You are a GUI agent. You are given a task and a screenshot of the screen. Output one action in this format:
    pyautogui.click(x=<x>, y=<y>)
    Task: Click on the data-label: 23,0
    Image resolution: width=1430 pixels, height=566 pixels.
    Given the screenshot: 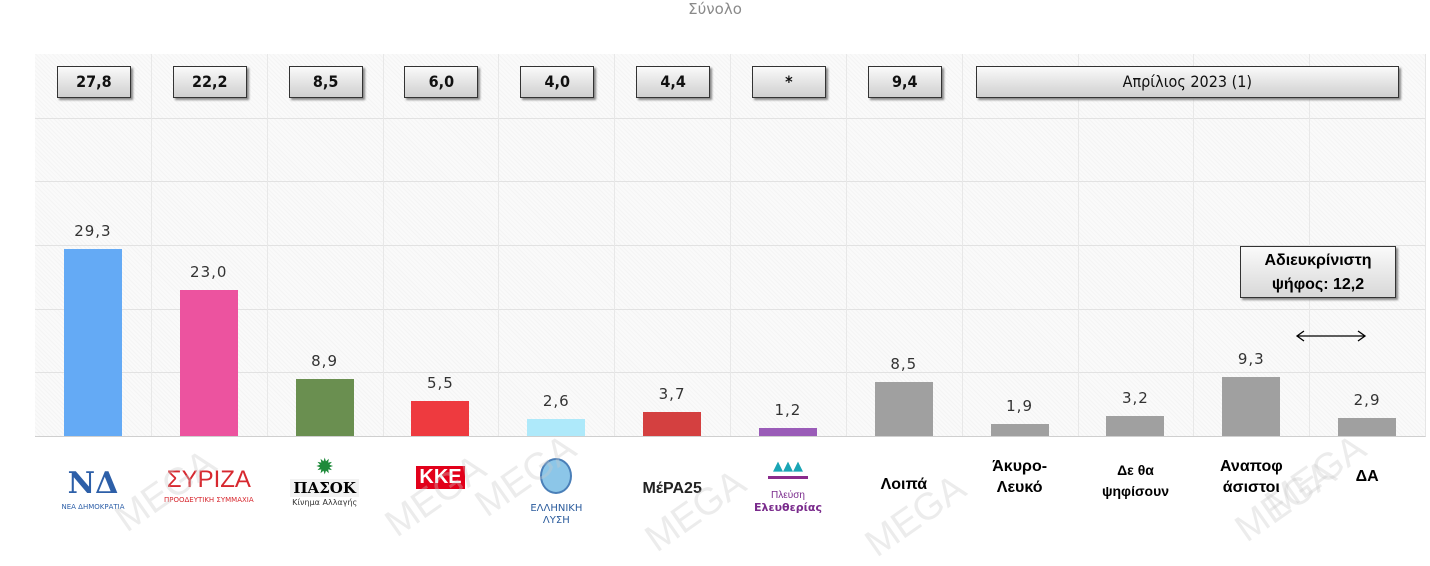 What is the action you would take?
    pyautogui.click(x=209, y=271)
    